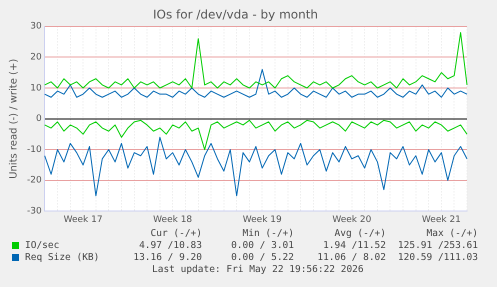  I want to click on text: 1.94 /11.52, so click(354, 245).